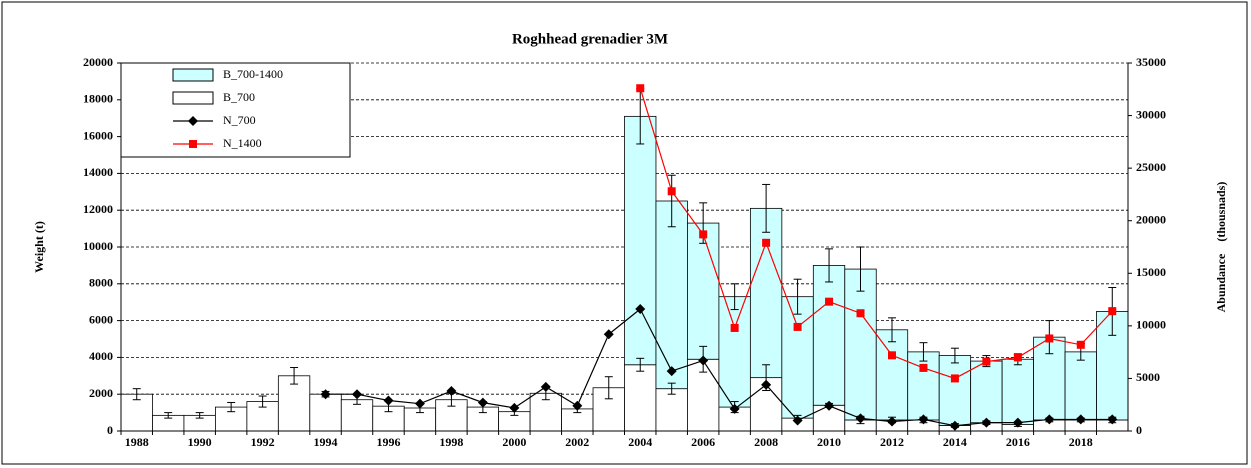  Describe the element at coordinates (829, 442) in the screenshot. I see `x-tick-label: 2010` at that location.